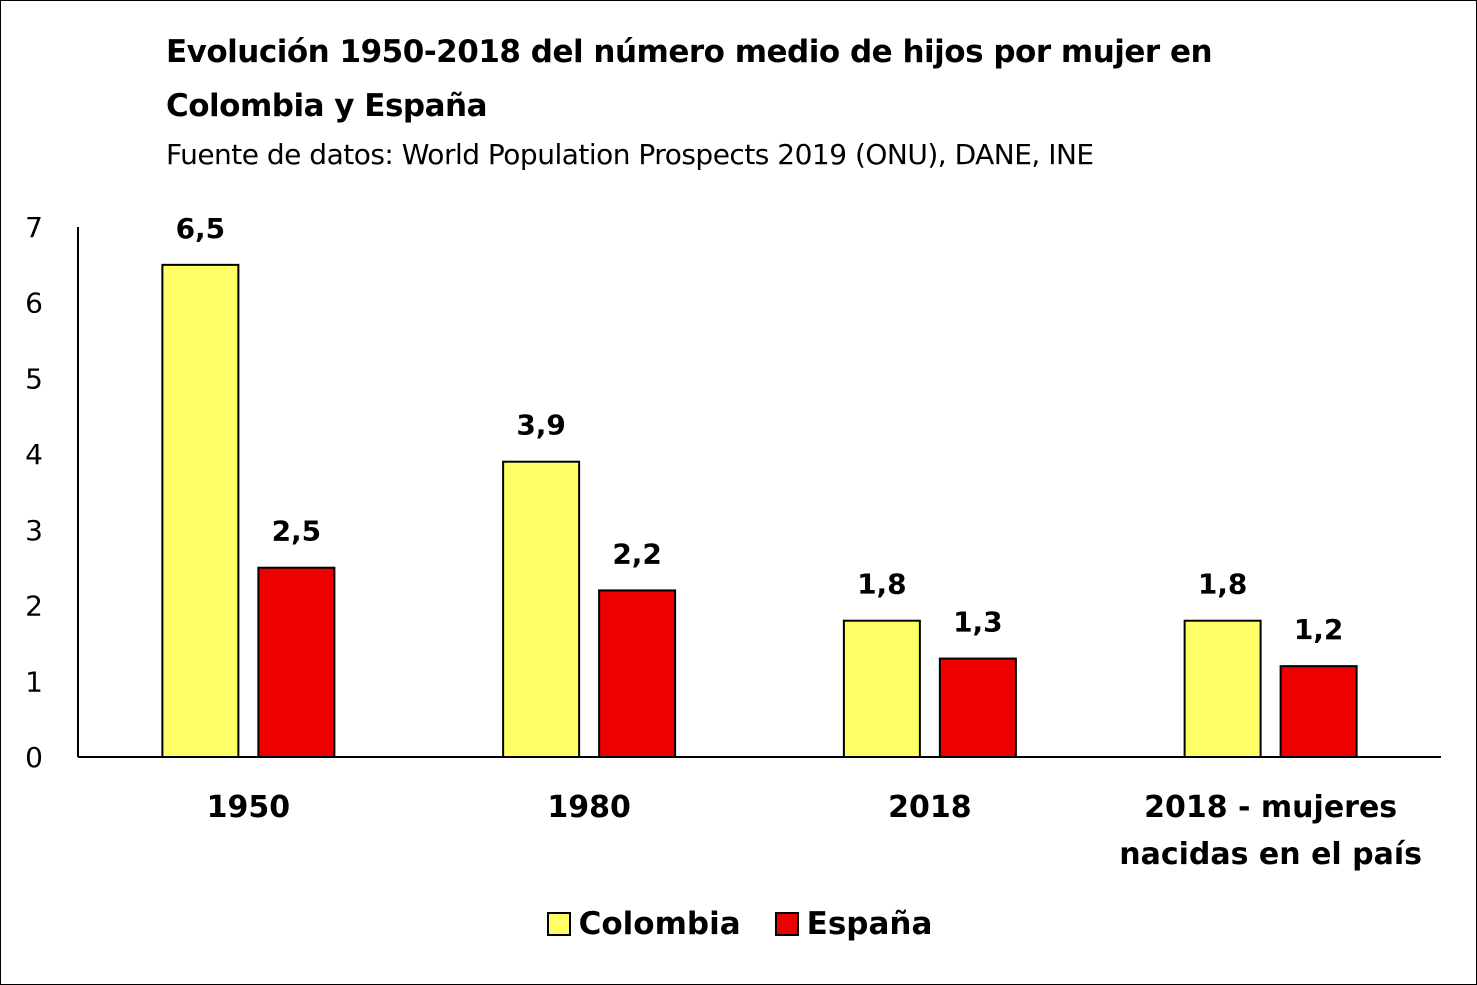 The image size is (1477, 985). I want to click on y-tick-label: 5, so click(34, 378).